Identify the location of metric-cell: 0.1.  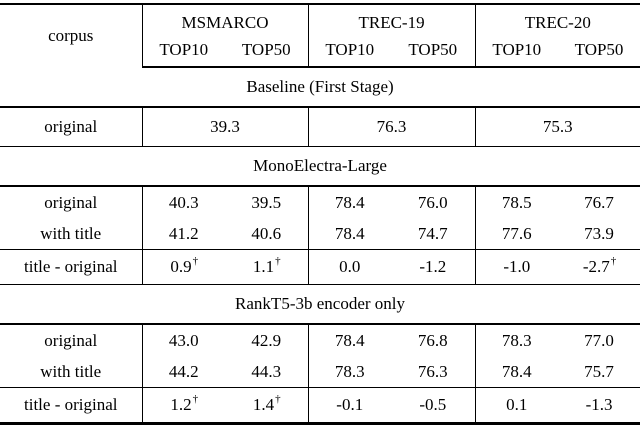
(516, 405).